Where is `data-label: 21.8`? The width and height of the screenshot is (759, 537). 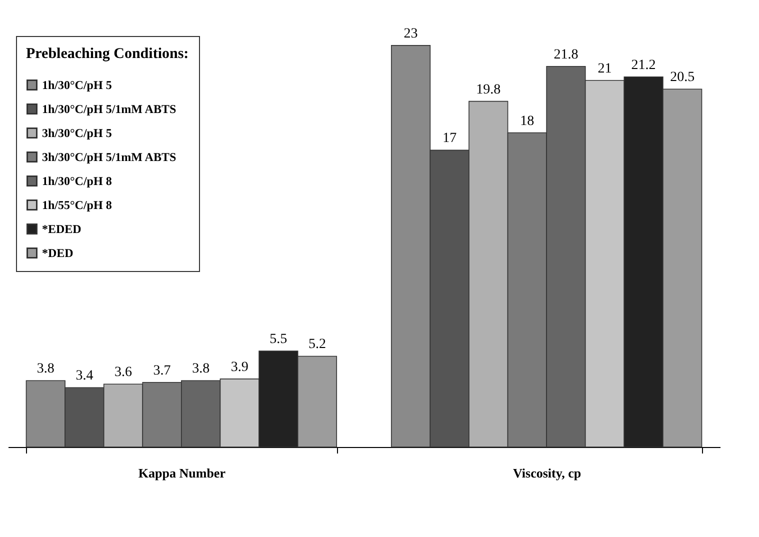 data-label: 21.8 is located at coordinates (566, 54).